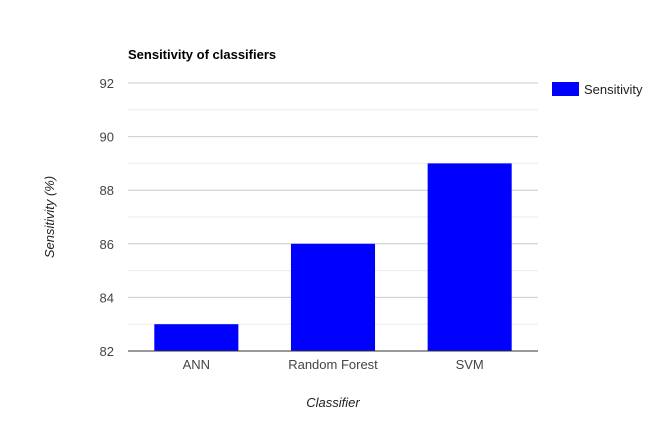 The height and width of the screenshot is (433, 666). Describe the element at coordinates (107, 217) in the screenshot. I see `y-axis-ticks: 82 84 86 88 90 92` at that location.